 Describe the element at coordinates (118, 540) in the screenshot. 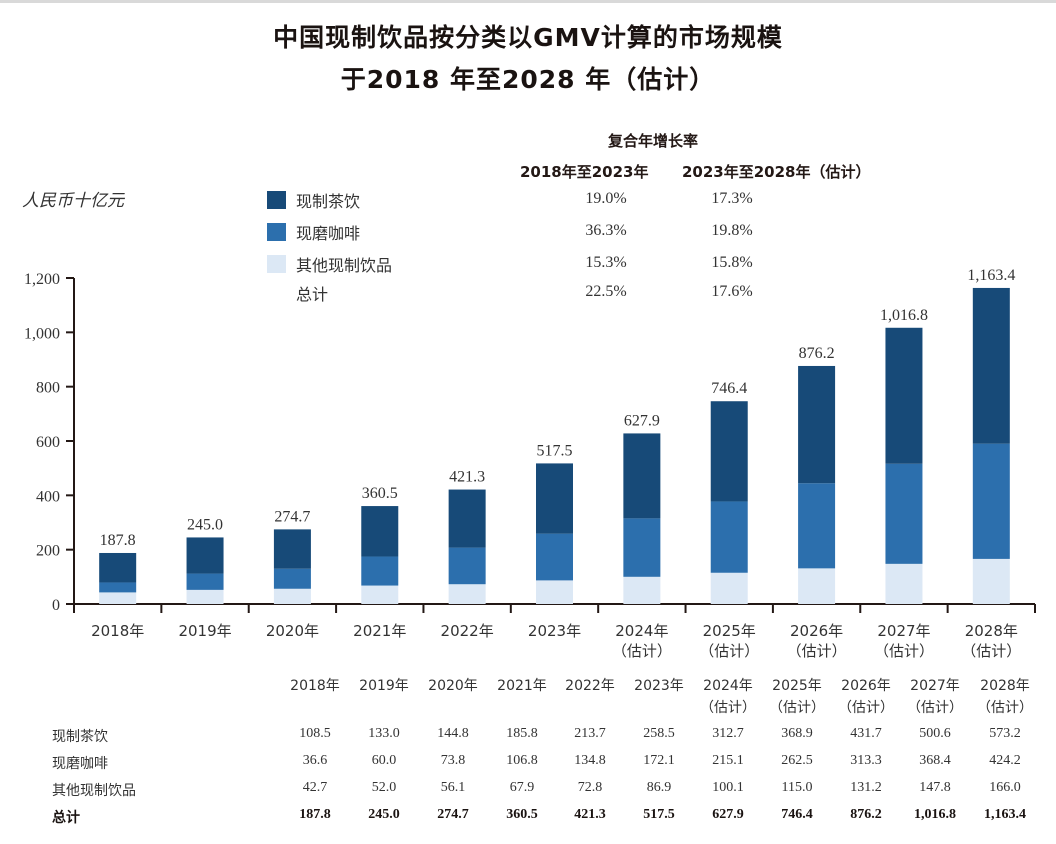

I see `total-data-label: 187.8` at that location.